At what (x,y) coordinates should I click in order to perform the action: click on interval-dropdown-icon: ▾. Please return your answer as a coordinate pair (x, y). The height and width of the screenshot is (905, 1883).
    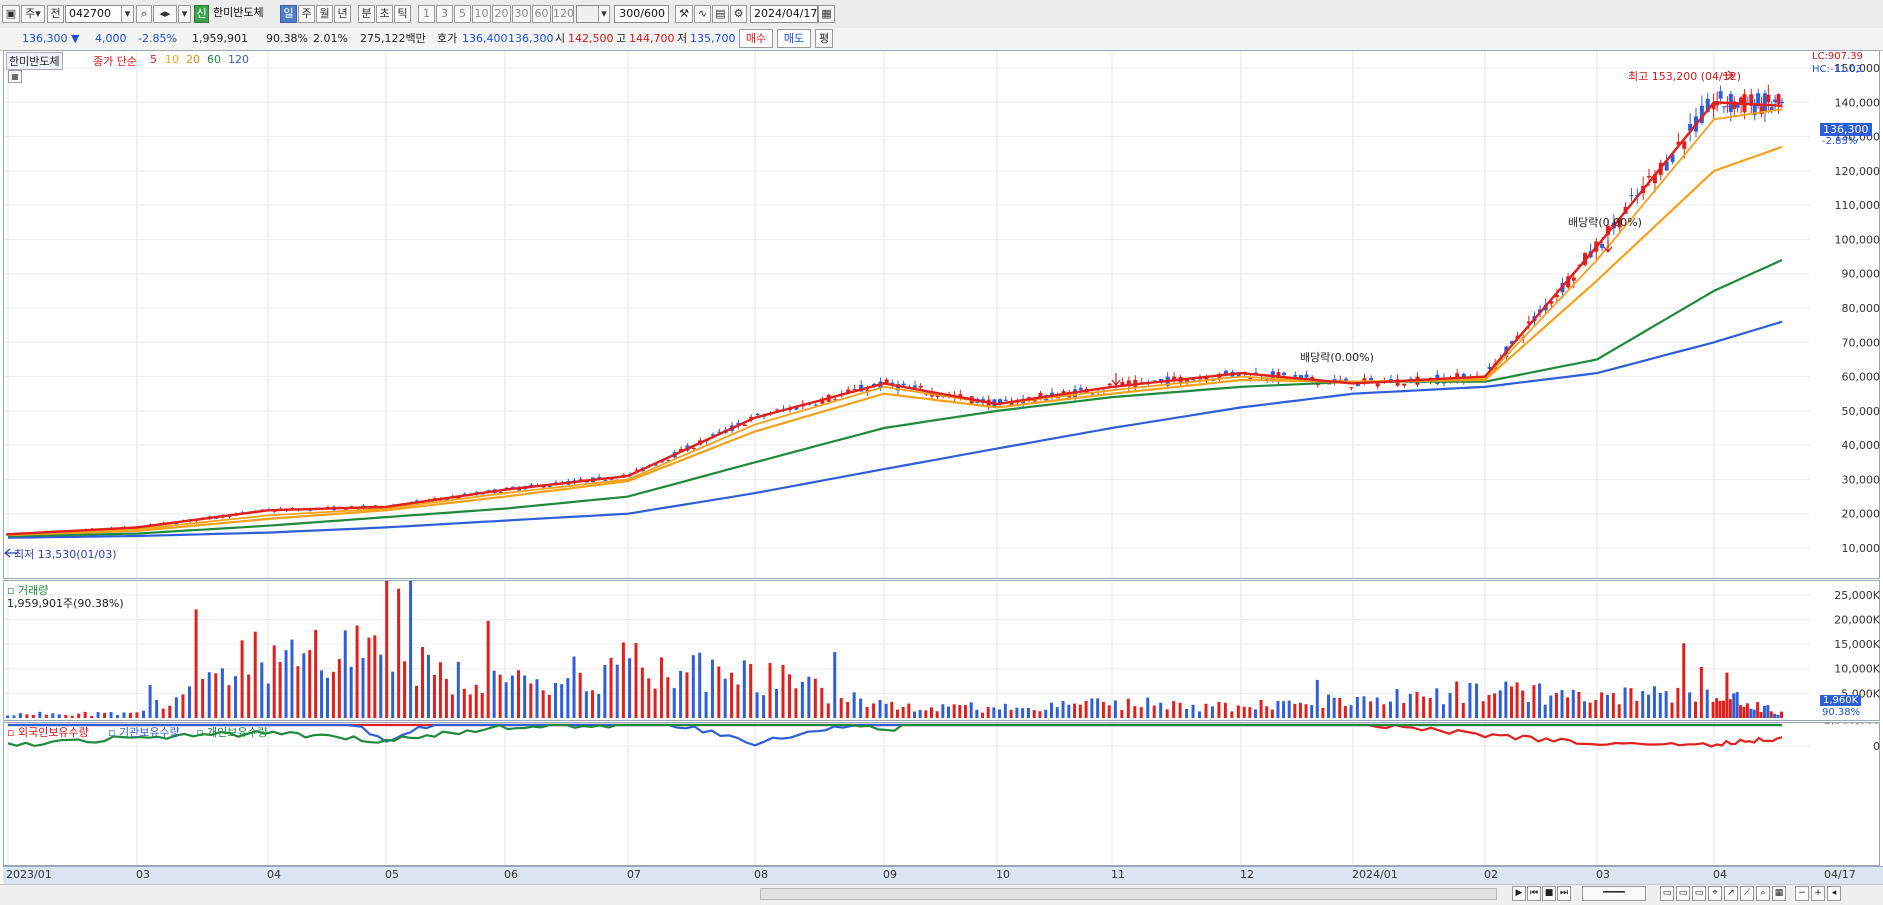
    Looking at the image, I should click on (604, 14).